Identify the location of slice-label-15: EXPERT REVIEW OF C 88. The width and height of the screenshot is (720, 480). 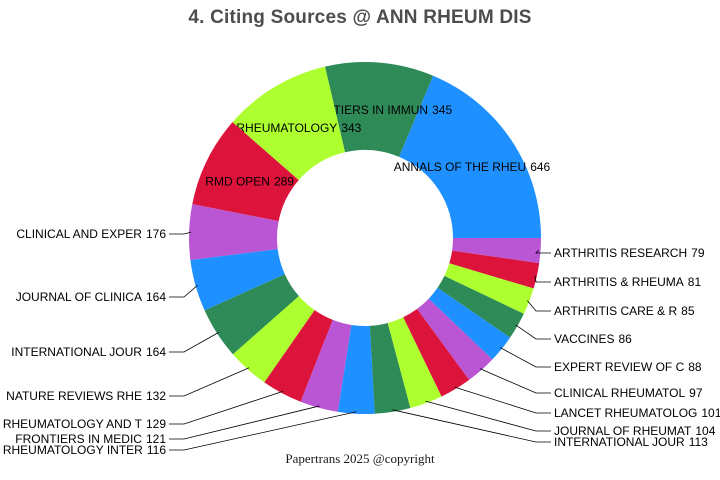
(628, 367).